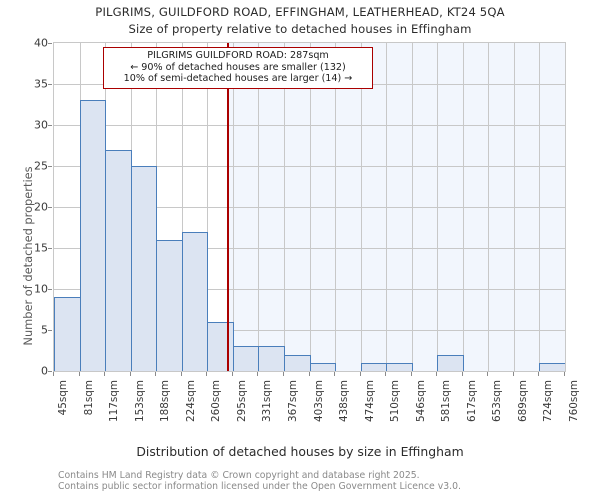  What do you see at coordinates (472, 401) in the screenshot?
I see `x-tick-label-617sqm: 617sqm` at bounding box center [472, 401].